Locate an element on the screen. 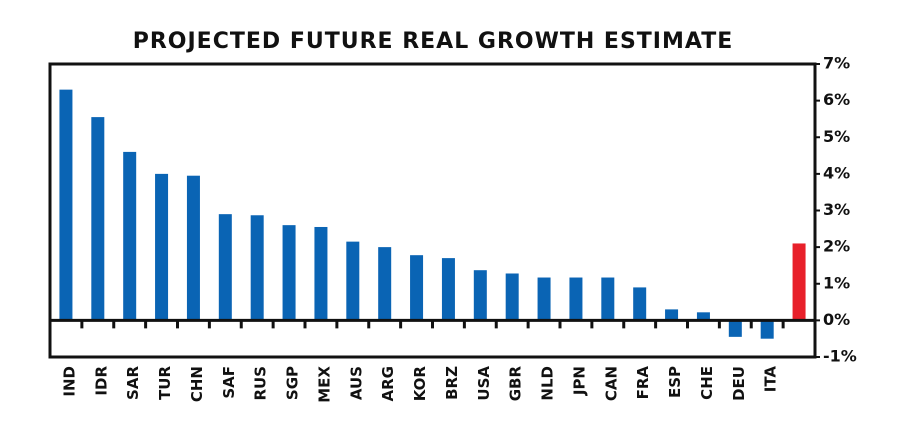 This screenshot has width=906, height=427. x-tick-label: NLD is located at coordinates (548, 383).